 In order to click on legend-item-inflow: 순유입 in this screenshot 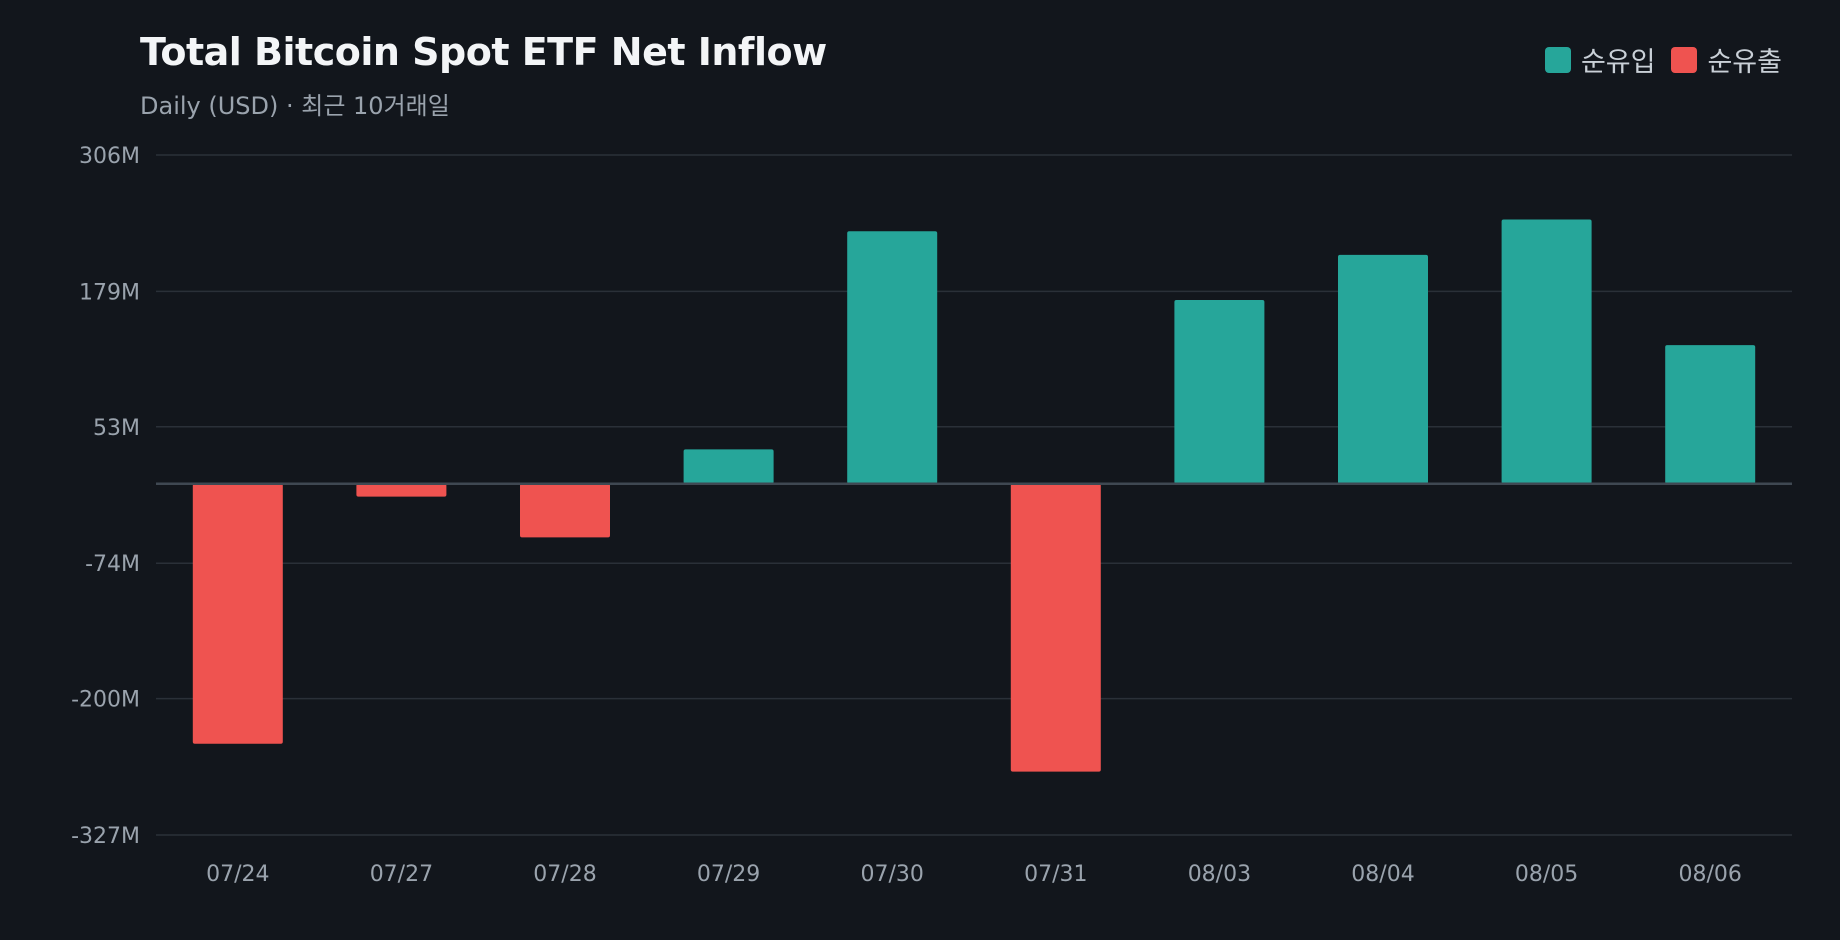, I will do `click(1600, 59)`.